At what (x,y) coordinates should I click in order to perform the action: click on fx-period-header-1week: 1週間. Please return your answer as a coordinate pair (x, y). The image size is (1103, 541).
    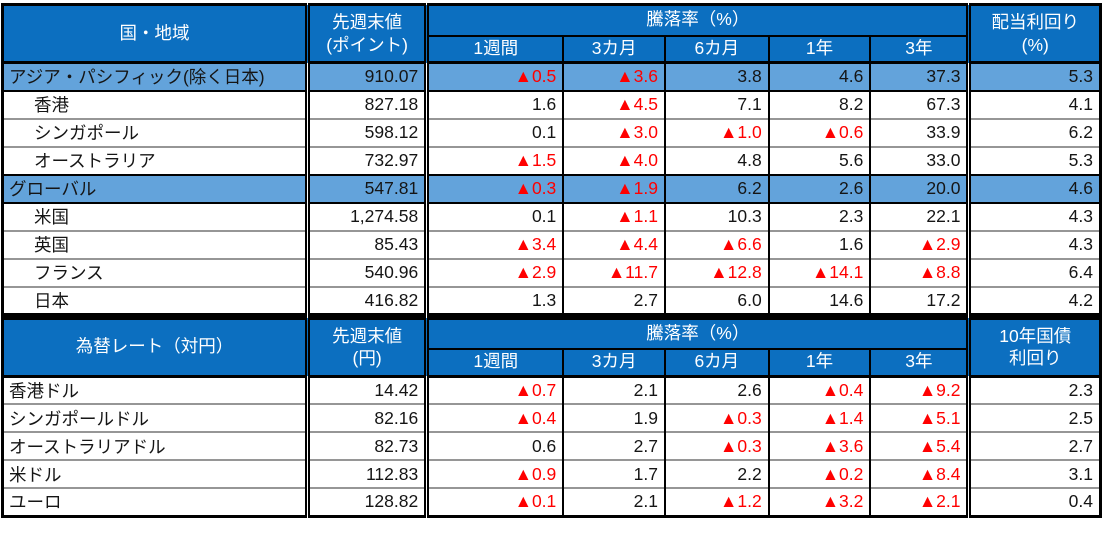
    Looking at the image, I should click on (494, 362).